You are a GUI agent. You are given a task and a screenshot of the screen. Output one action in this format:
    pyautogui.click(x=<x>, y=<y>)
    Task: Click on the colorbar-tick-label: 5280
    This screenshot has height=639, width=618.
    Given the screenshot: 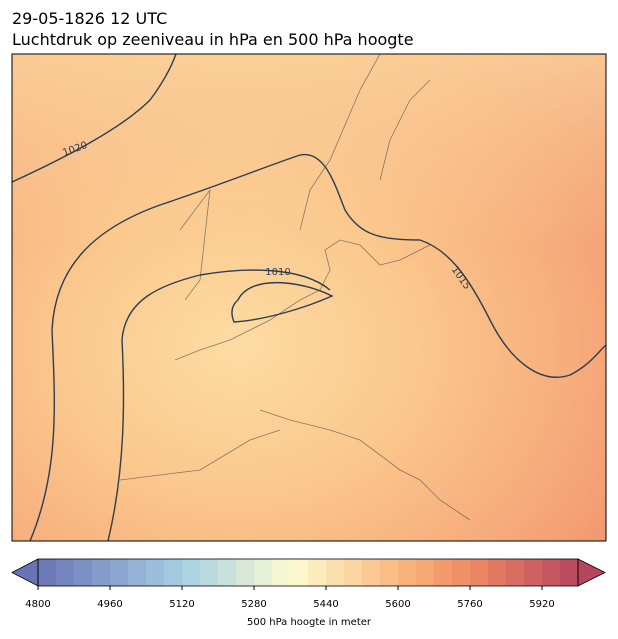 What is the action you would take?
    pyautogui.click(x=253, y=604)
    